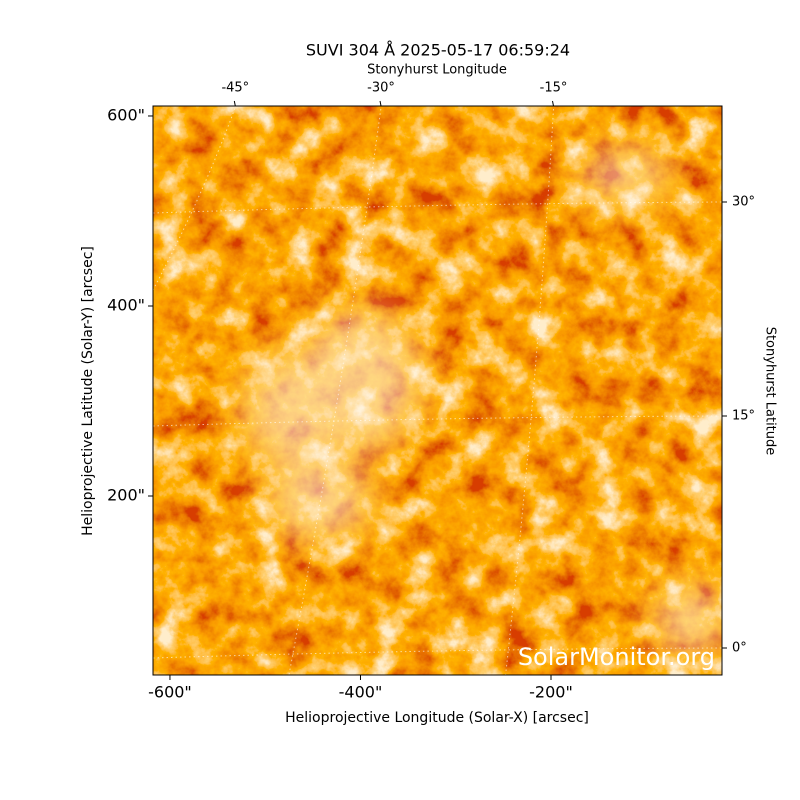 This screenshot has height=800, width=800. I want to click on right-tick-label: 15°, so click(743, 416).